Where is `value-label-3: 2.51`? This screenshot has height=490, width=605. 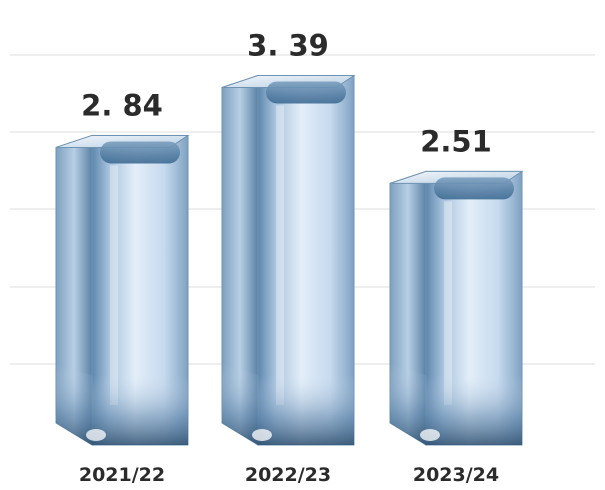
value-label-3: 2.51 is located at coordinates (456, 141).